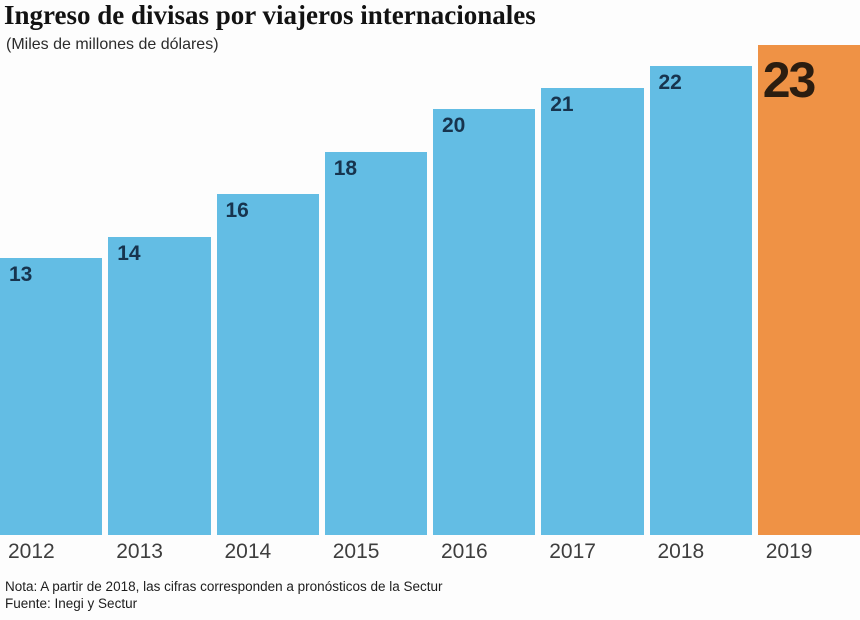  I want to click on bar-2019: 23, so click(808, 290).